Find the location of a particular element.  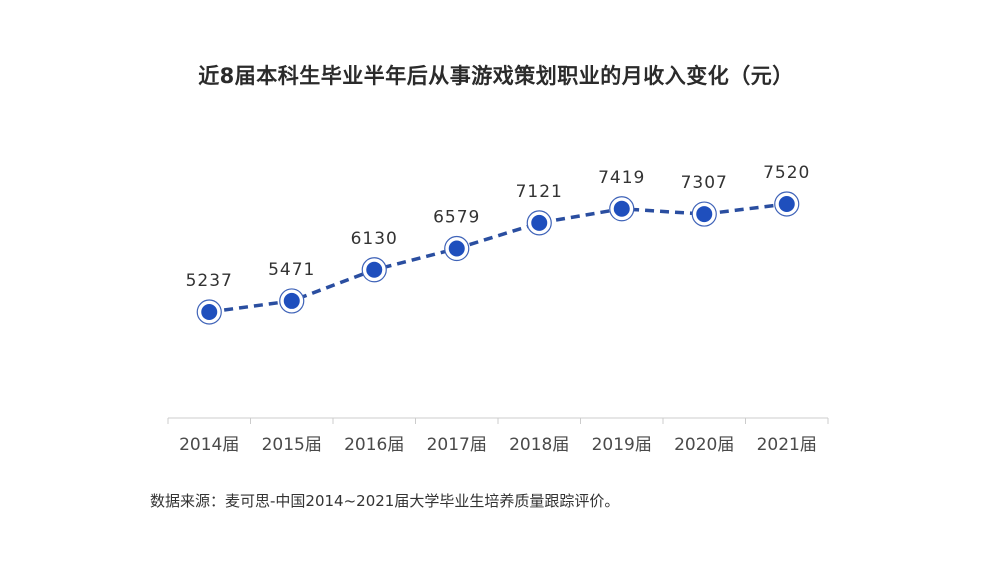

data-label: 5237 is located at coordinates (209, 281).